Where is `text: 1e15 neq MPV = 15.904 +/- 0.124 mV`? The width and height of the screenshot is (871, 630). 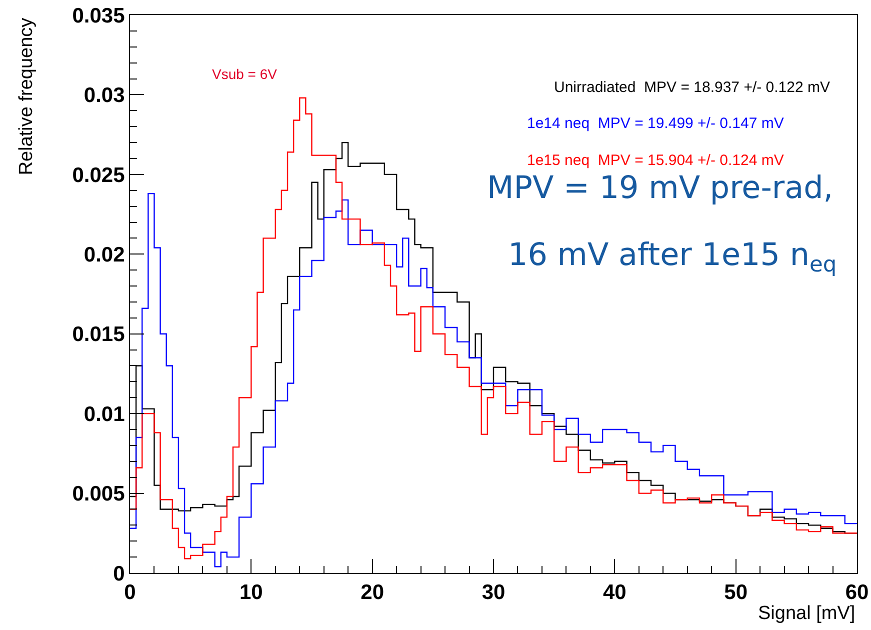 text: 1e15 neq MPV = 15.904 +/- 0.124 mV is located at coordinates (655, 160).